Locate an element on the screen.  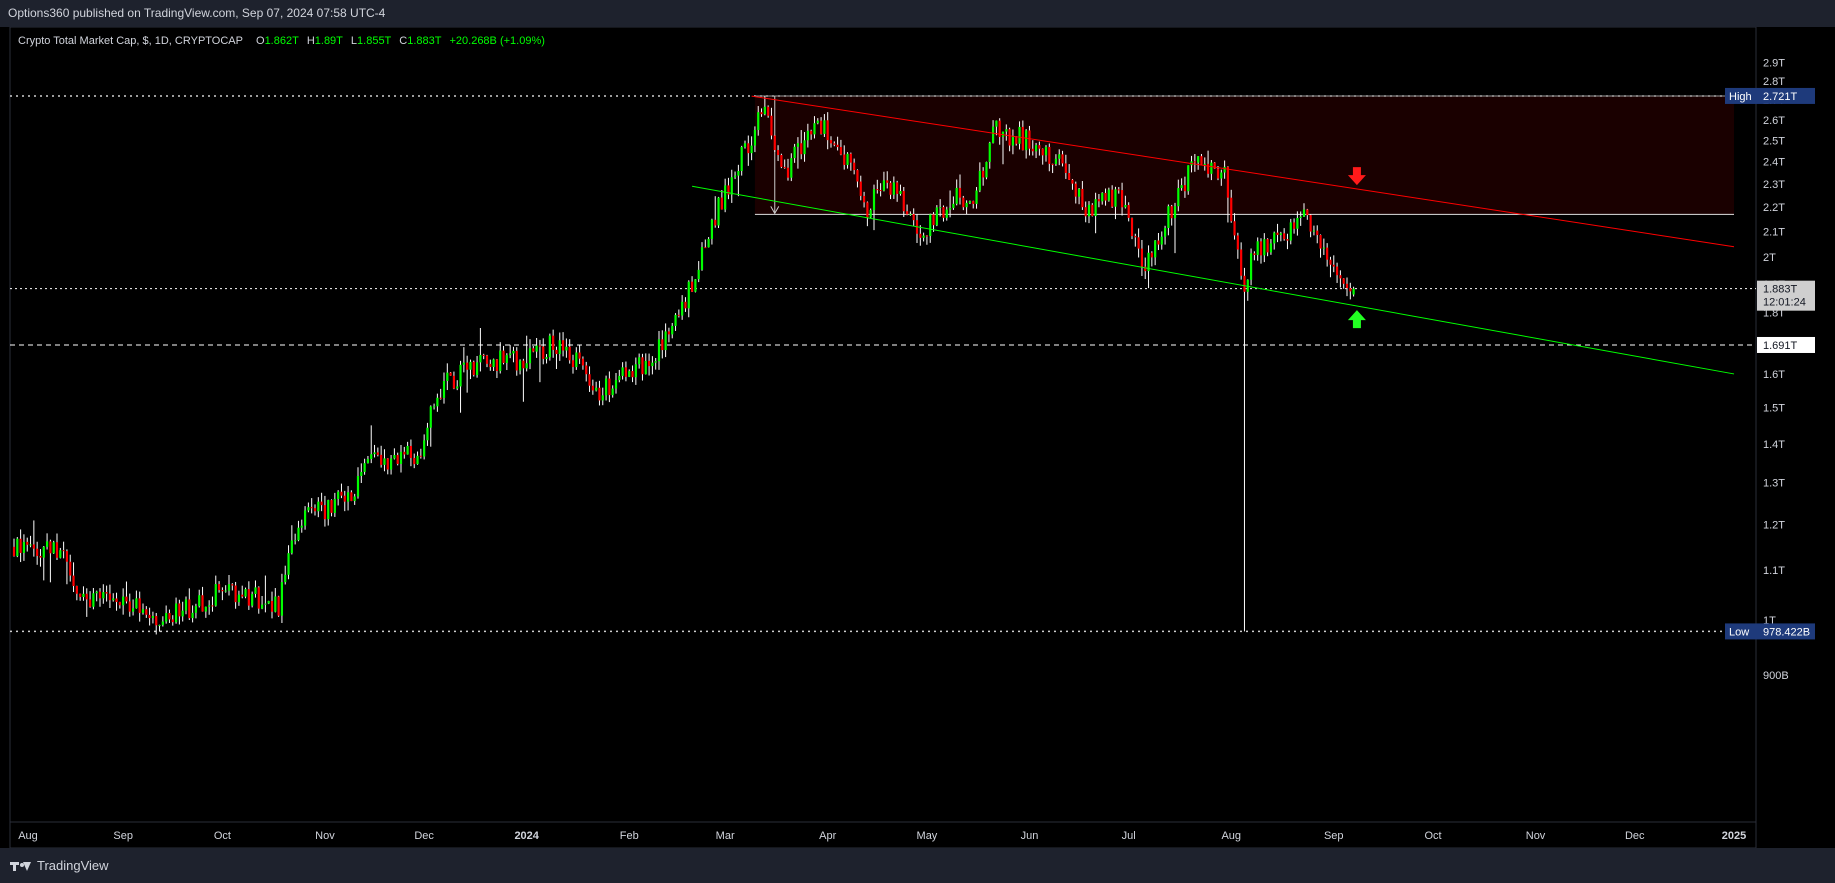
time-axis-label: Aug is located at coordinates (1231, 836).